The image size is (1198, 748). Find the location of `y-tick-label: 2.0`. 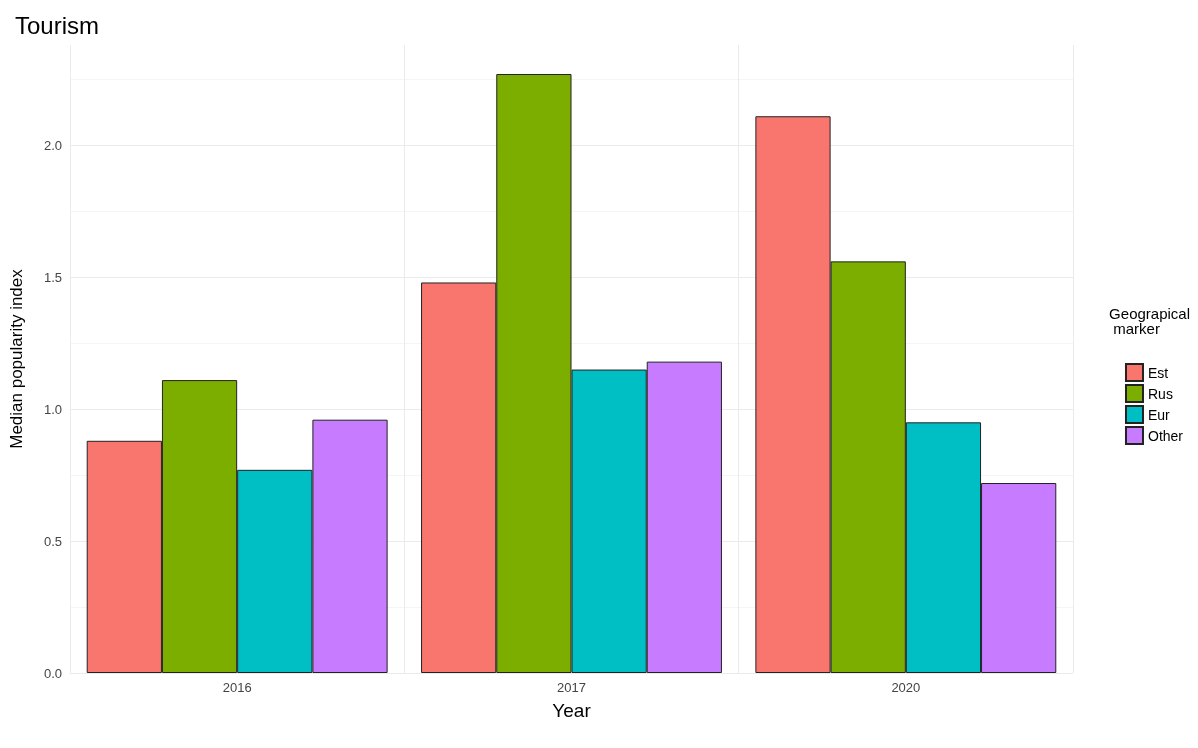

y-tick-label: 2.0 is located at coordinates (52, 145).